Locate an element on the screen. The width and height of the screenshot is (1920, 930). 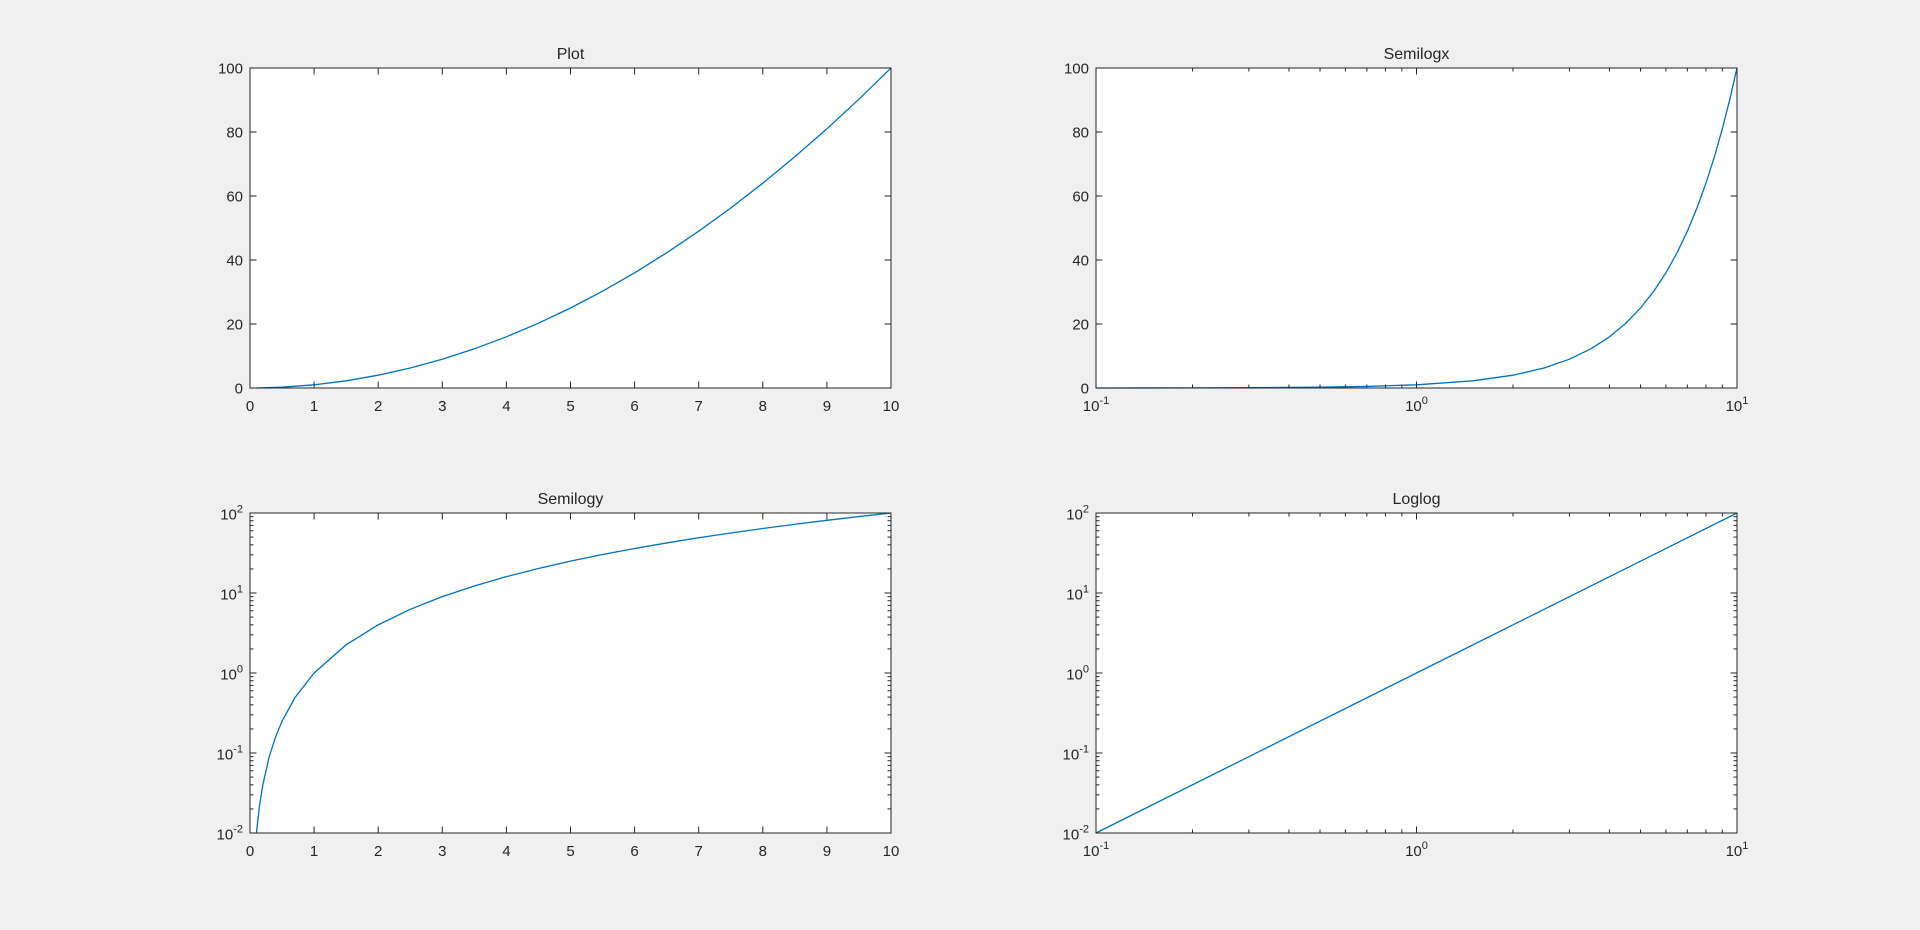
subplot-semilogx: 10⁻¹ 10⁰ 10¹ 0 20 40 60 80 100 Semilogx is located at coordinates (1406, 230).